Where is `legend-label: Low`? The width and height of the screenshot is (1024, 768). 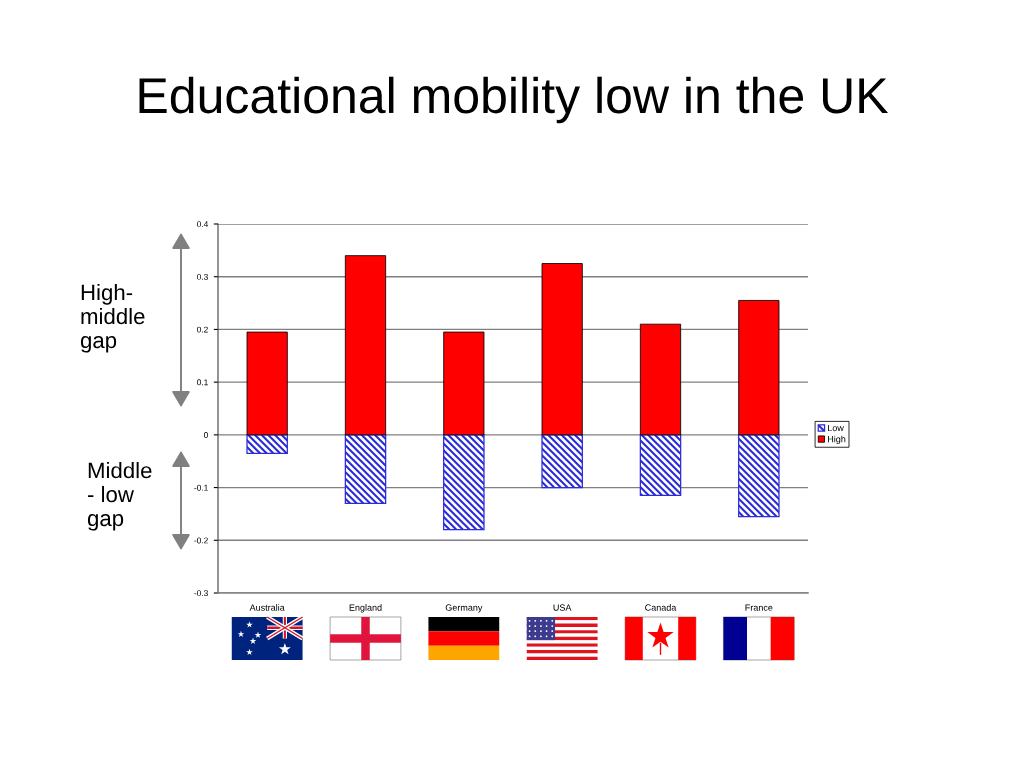
legend-label: Low is located at coordinates (836, 428).